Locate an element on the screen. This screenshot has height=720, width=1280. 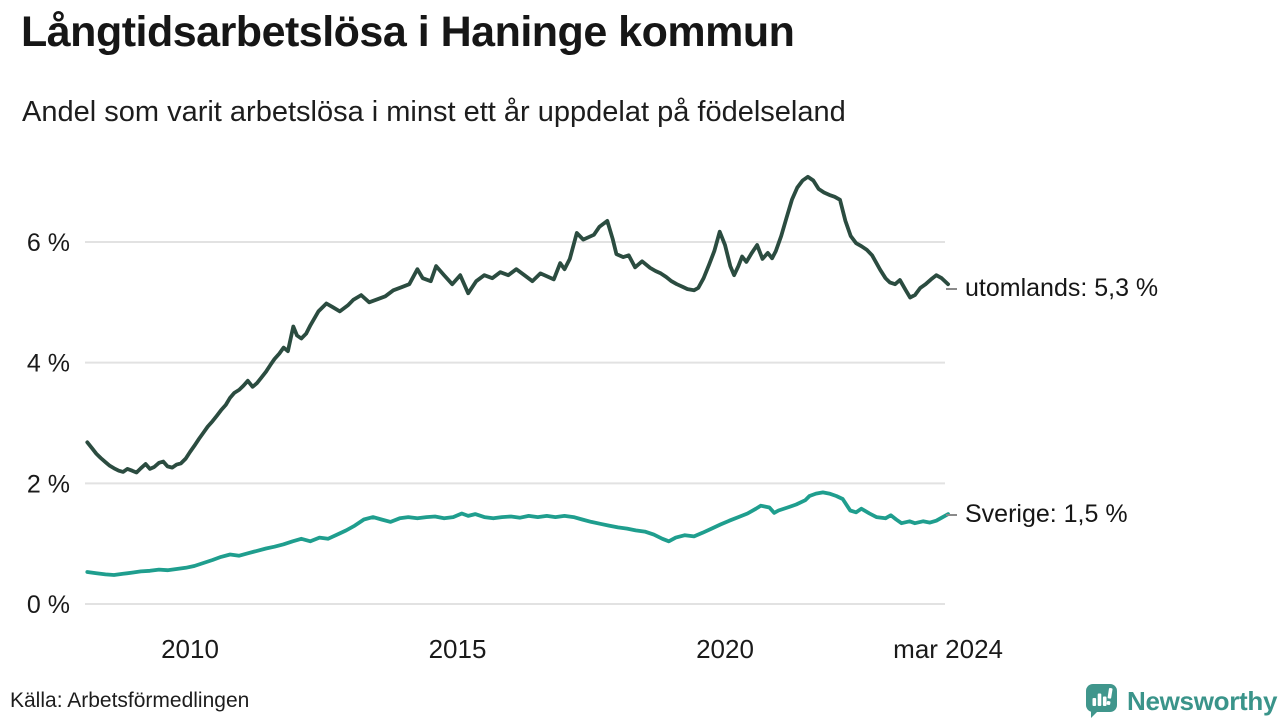
y-tick-label: 2 % is located at coordinates (48, 484).